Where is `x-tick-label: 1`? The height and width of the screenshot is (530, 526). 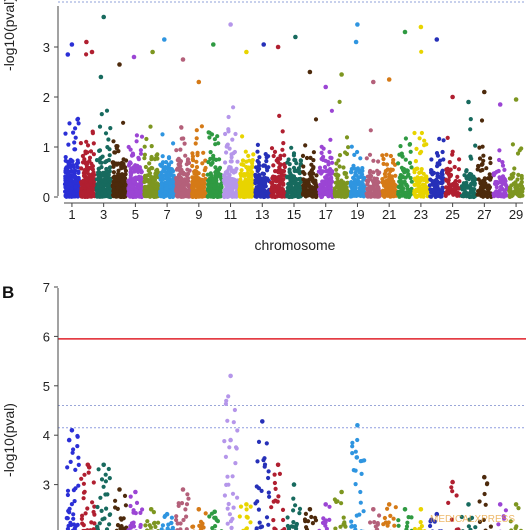
x-tick-label: 1 is located at coordinates (71, 214).